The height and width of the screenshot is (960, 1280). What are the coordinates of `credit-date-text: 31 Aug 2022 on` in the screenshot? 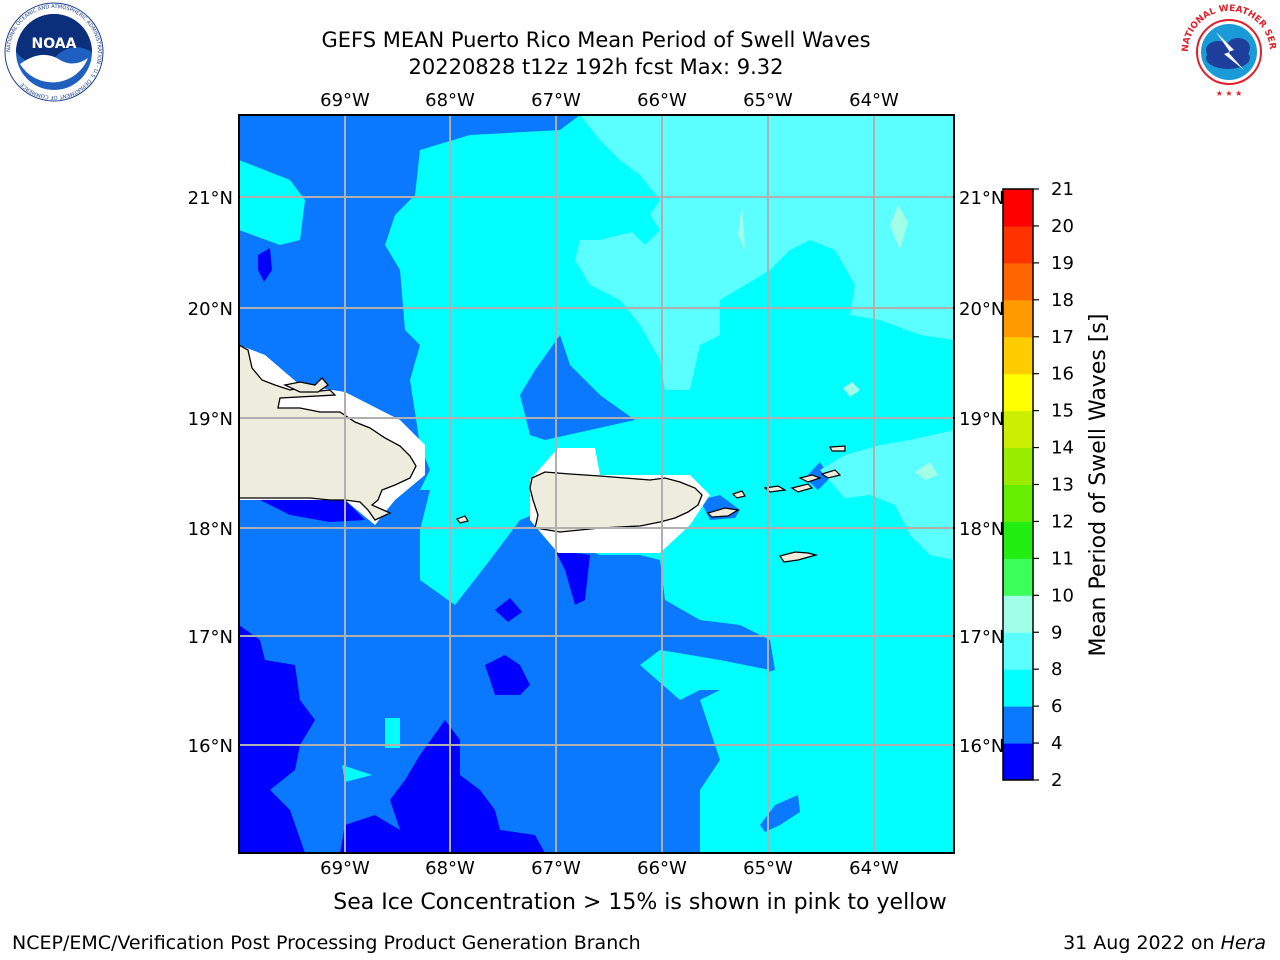 It's located at (1142, 943).